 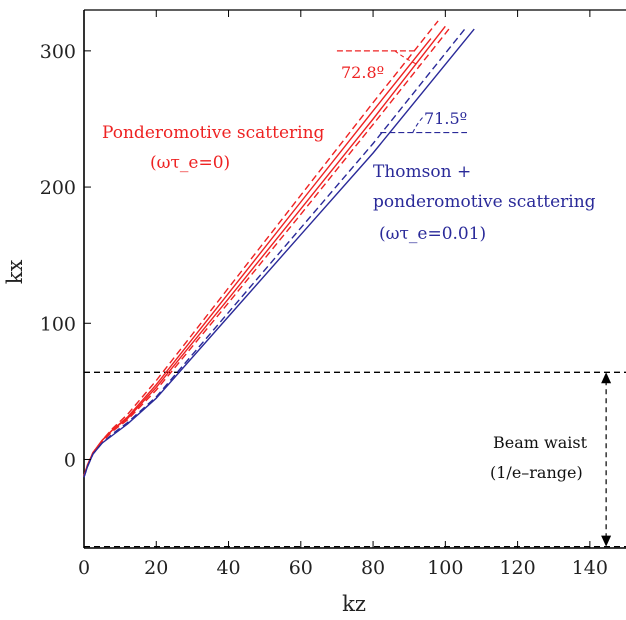 What do you see at coordinates (402, 92) in the screenshot?
I see `angle-markers` at bounding box center [402, 92].